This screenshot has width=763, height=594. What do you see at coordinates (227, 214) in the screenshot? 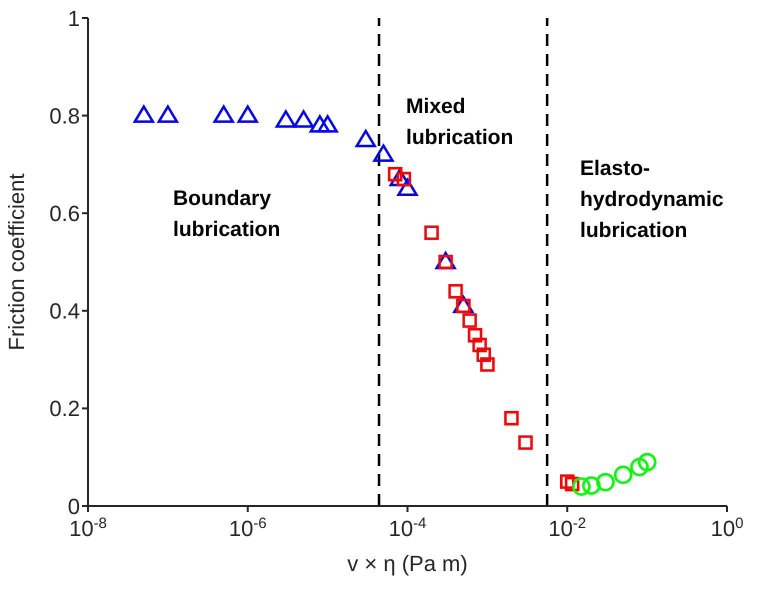
I see `annotation: Boundary lubrication` at bounding box center [227, 214].